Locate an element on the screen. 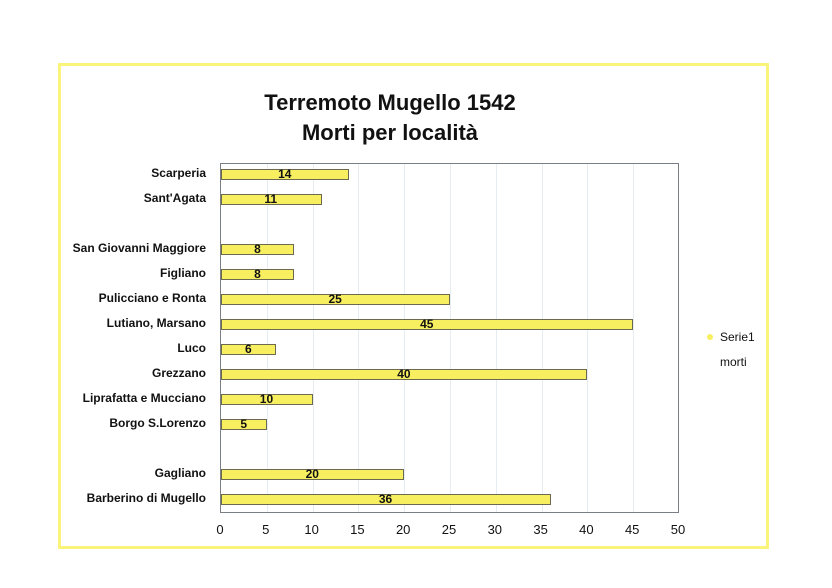 Image resolution: width=832 pixels, height=588 pixels. bar-value-label: 11 is located at coordinates (271, 198).